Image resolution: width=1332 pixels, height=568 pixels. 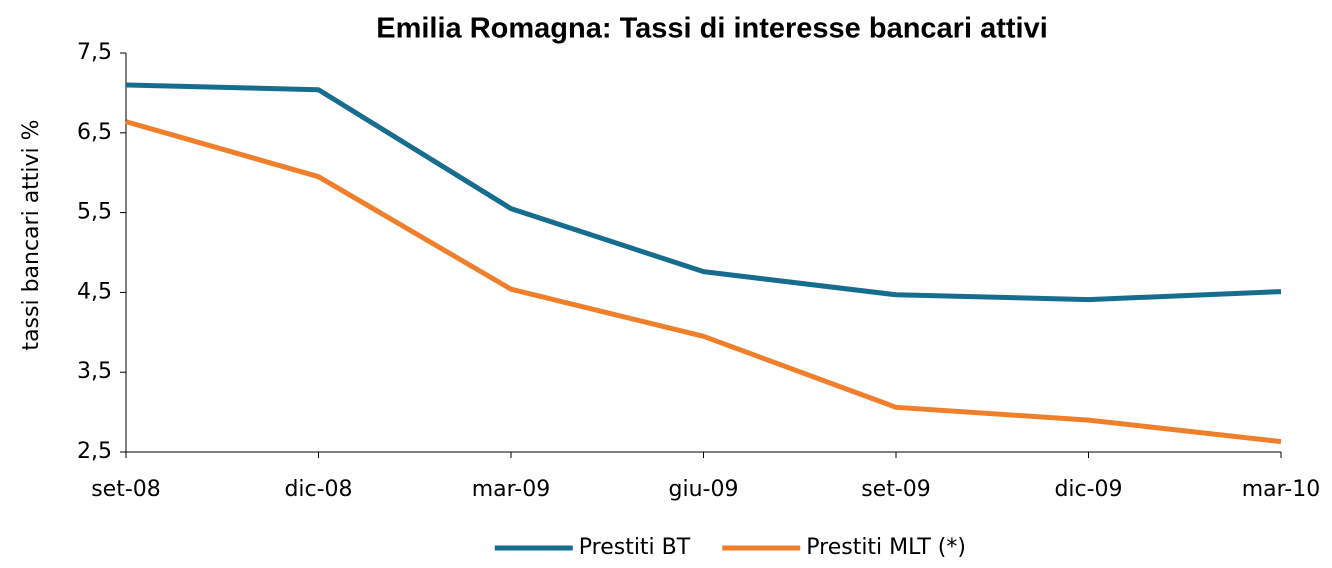 I want to click on legend-label: Prestiti MLT (*), so click(x=886, y=547).